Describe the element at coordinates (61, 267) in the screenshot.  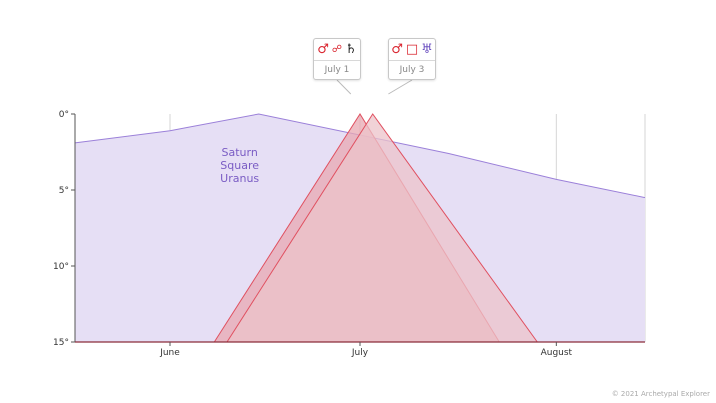
I see `y-tick-label: 10°` at that location.